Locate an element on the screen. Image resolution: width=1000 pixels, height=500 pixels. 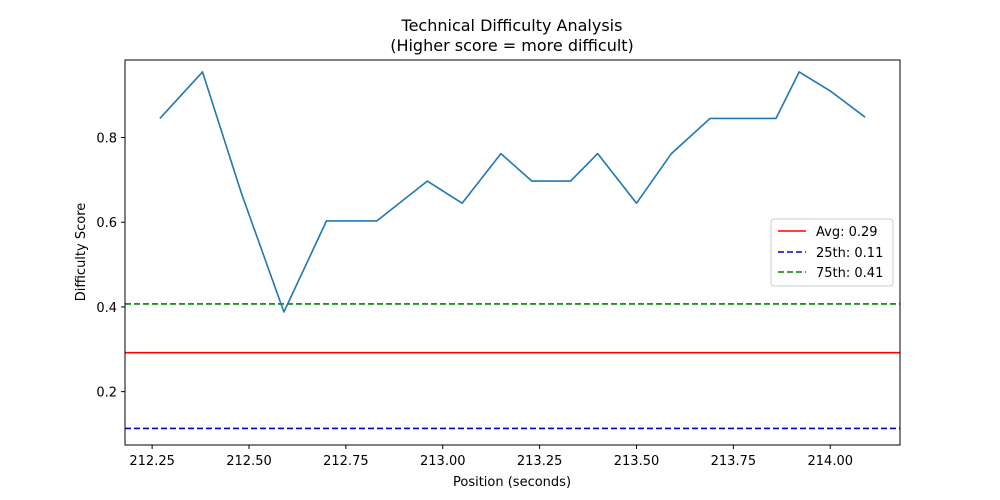
legend-label-25th: 25th: 0.11 is located at coordinates (849, 253).